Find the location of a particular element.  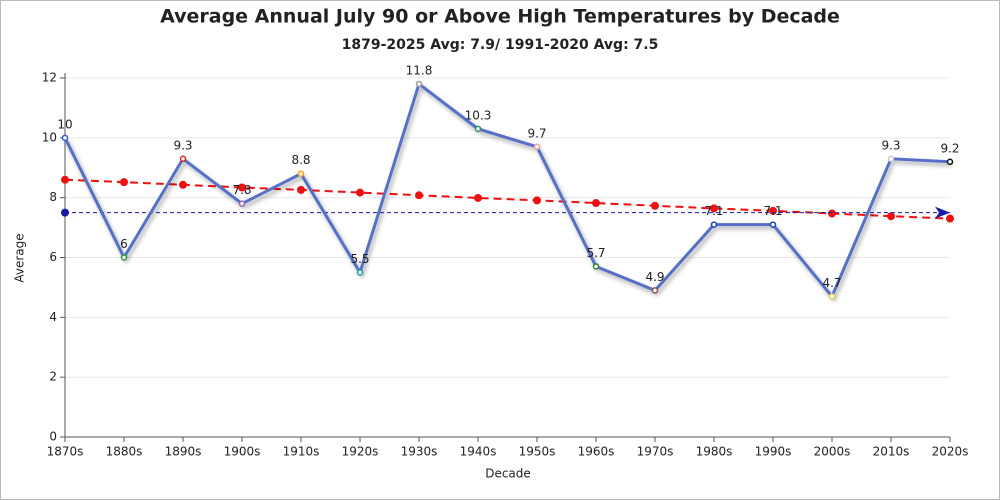

y-axis-label: Average is located at coordinates (20, 257).